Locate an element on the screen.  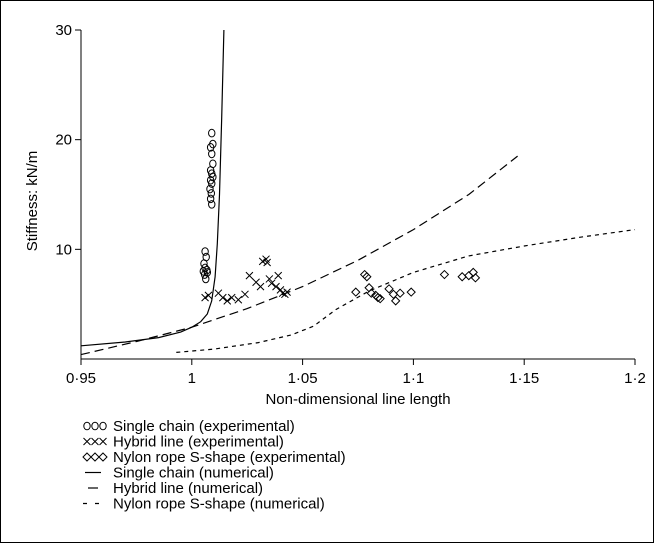
legend-label: Hybrid line (experimental) is located at coordinates (198, 442).